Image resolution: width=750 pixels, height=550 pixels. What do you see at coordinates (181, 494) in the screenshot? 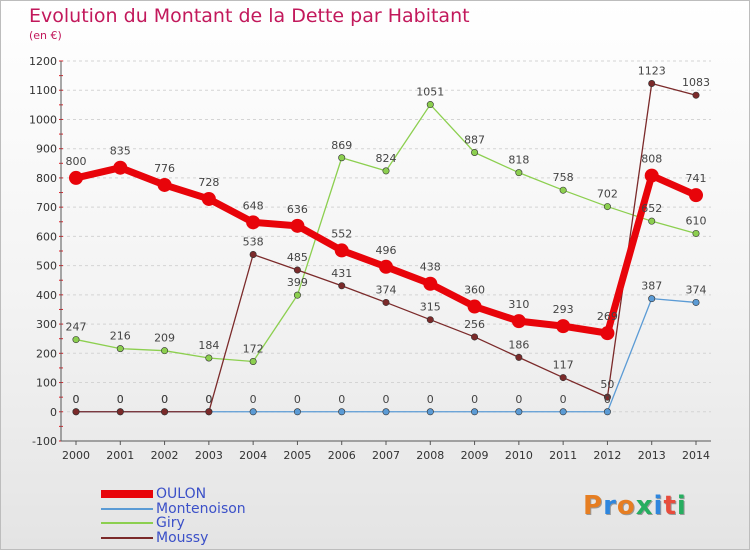
I see `legend-label-oulon: OULON` at bounding box center [181, 494].